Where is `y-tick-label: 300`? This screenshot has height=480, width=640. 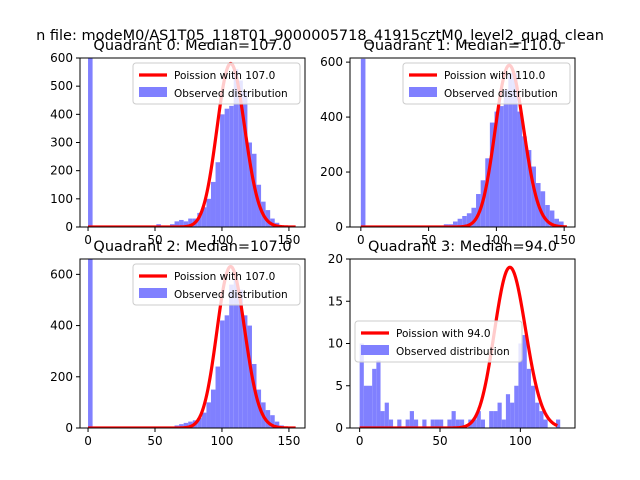 y-tick-label: 300 is located at coordinates (61, 143).